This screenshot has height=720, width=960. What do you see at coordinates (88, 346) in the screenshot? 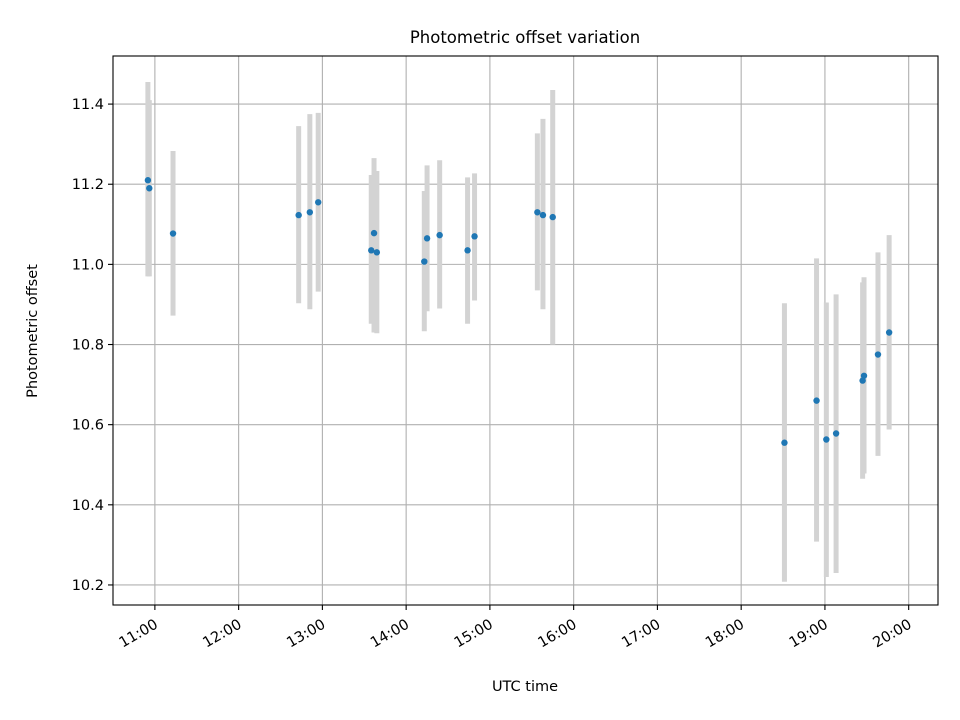
I see `y-tick-label: 10.8` at bounding box center [88, 346].